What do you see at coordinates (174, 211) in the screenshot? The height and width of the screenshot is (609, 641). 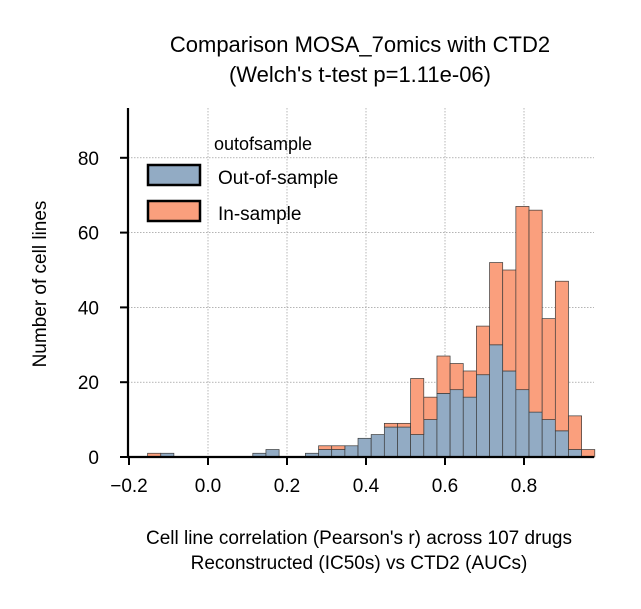 I see `legend-swatch-in-sample` at bounding box center [174, 211].